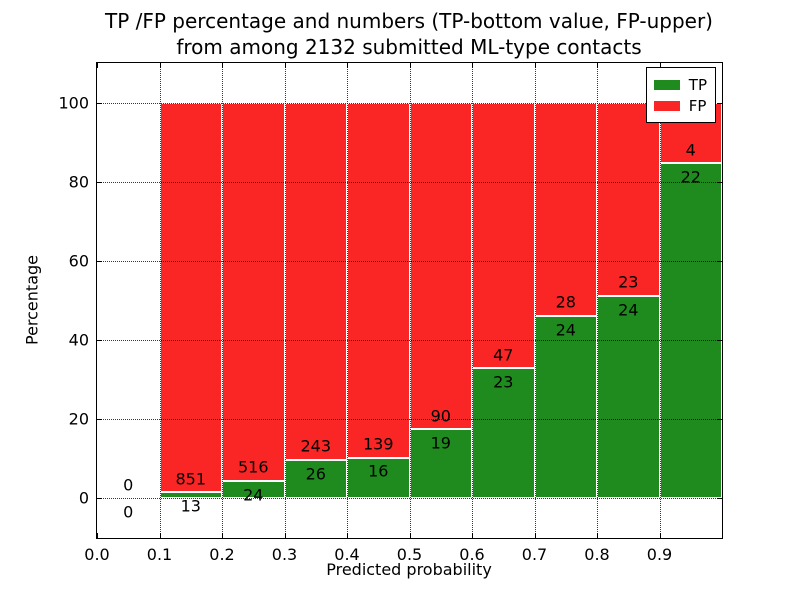 This screenshot has width=800, height=600. What do you see at coordinates (409, 554) in the screenshot?
I see `x-tick-label: 0.5` at bounding box center [409, 554].